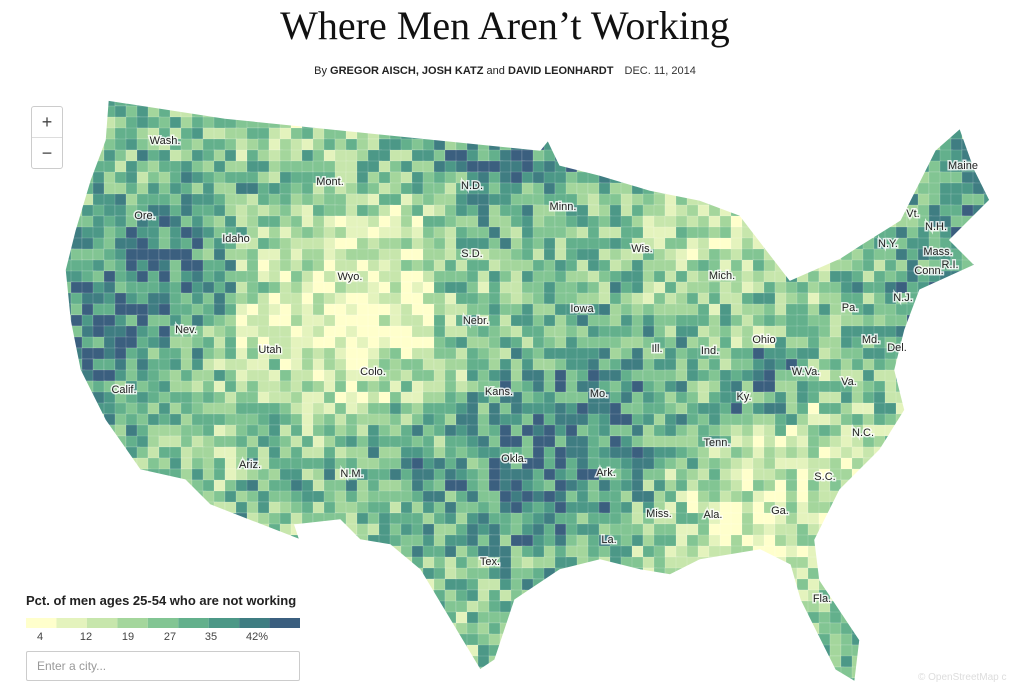 Image resolution: width=1010 pixels, height=700 pixels. What do you see at coordinates (47, 152) in the screenshot?
I see `zoom-out: −` at bounding box center [47, 152].